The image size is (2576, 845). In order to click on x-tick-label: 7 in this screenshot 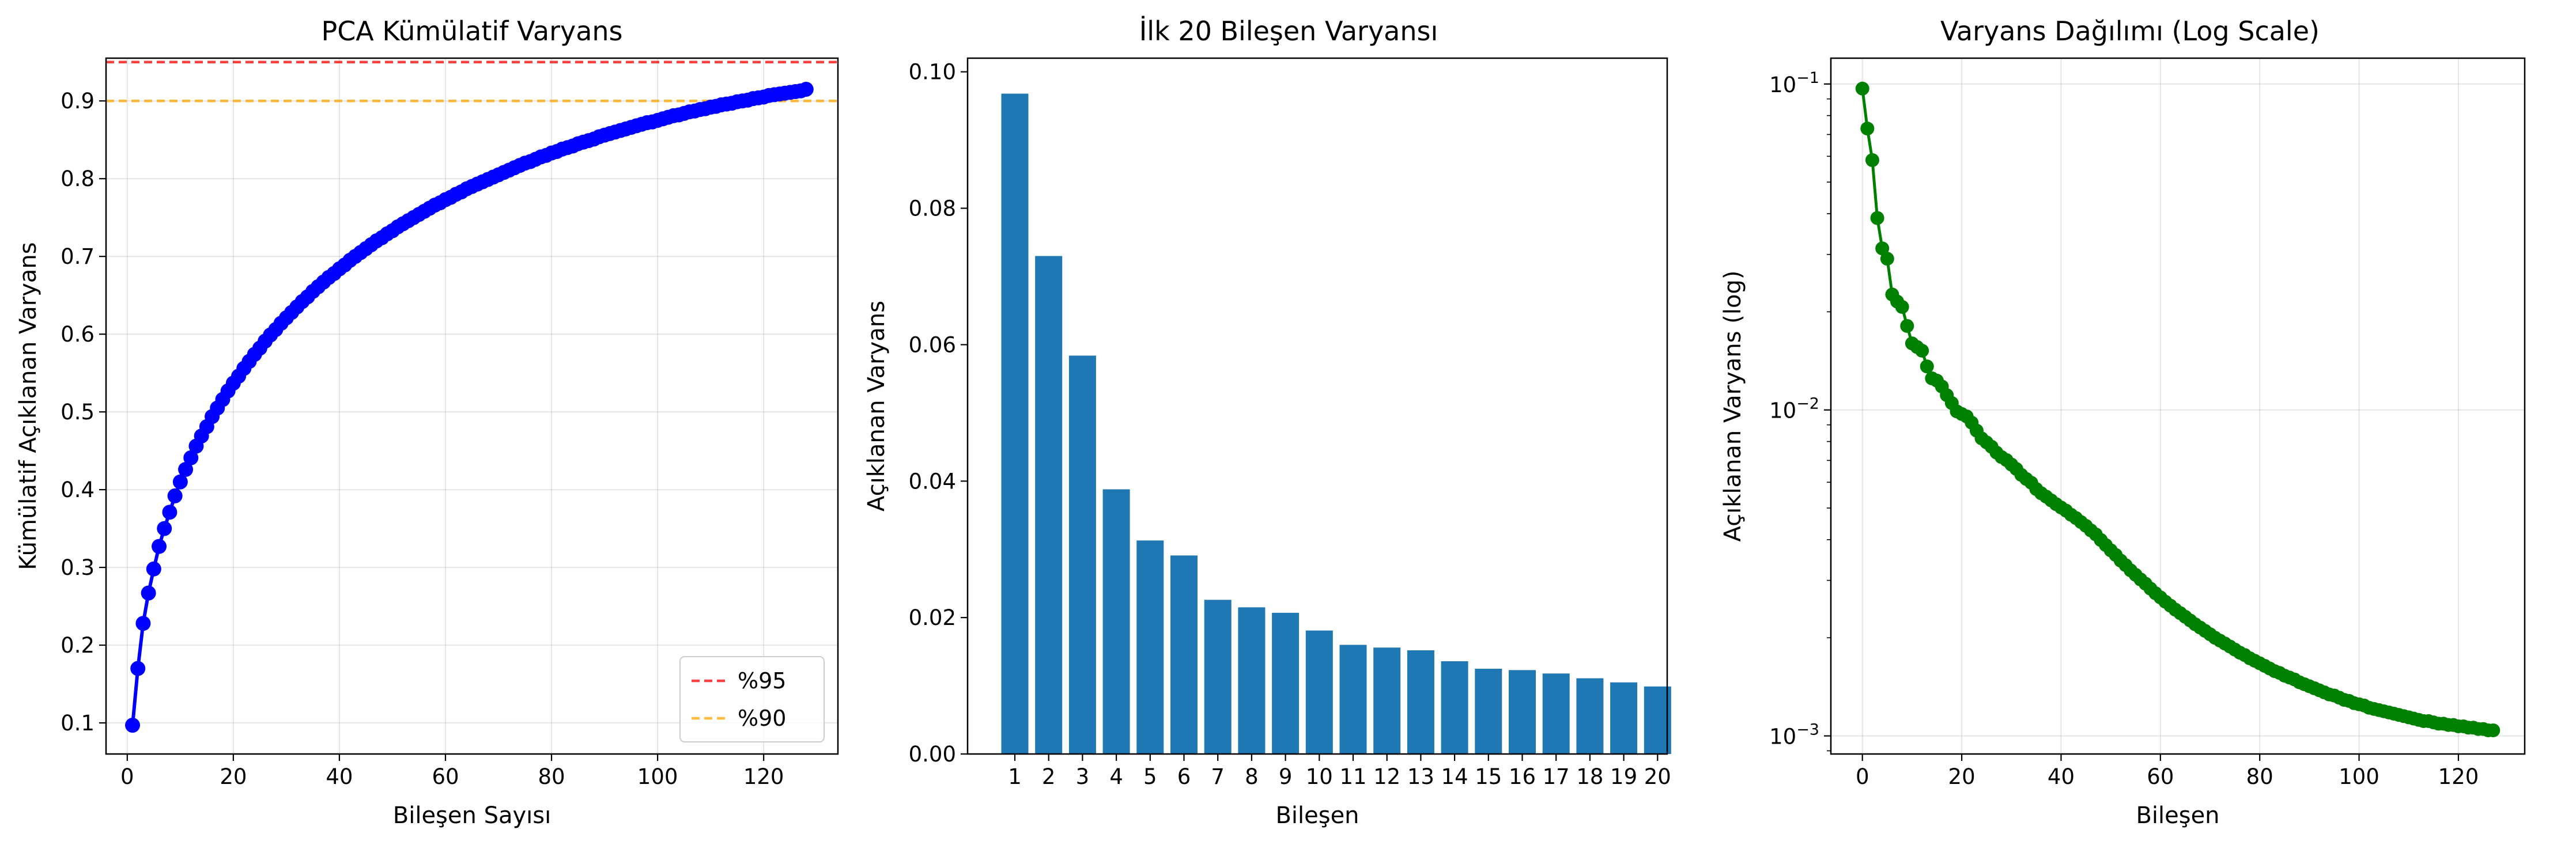, I will do `click(1218, 776)`.